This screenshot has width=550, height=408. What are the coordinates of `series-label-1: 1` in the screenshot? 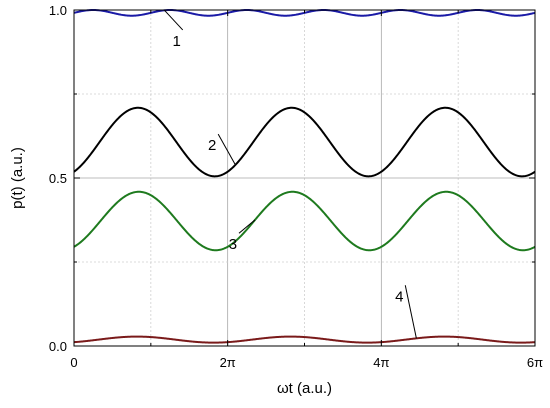 It's located at (177, 41).